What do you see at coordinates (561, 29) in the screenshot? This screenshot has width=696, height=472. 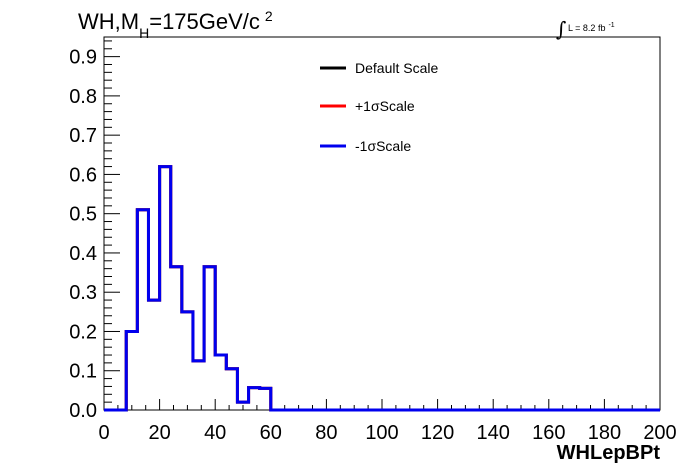 I see `integral-symbol: ∫` at bounding box center [561, 29].